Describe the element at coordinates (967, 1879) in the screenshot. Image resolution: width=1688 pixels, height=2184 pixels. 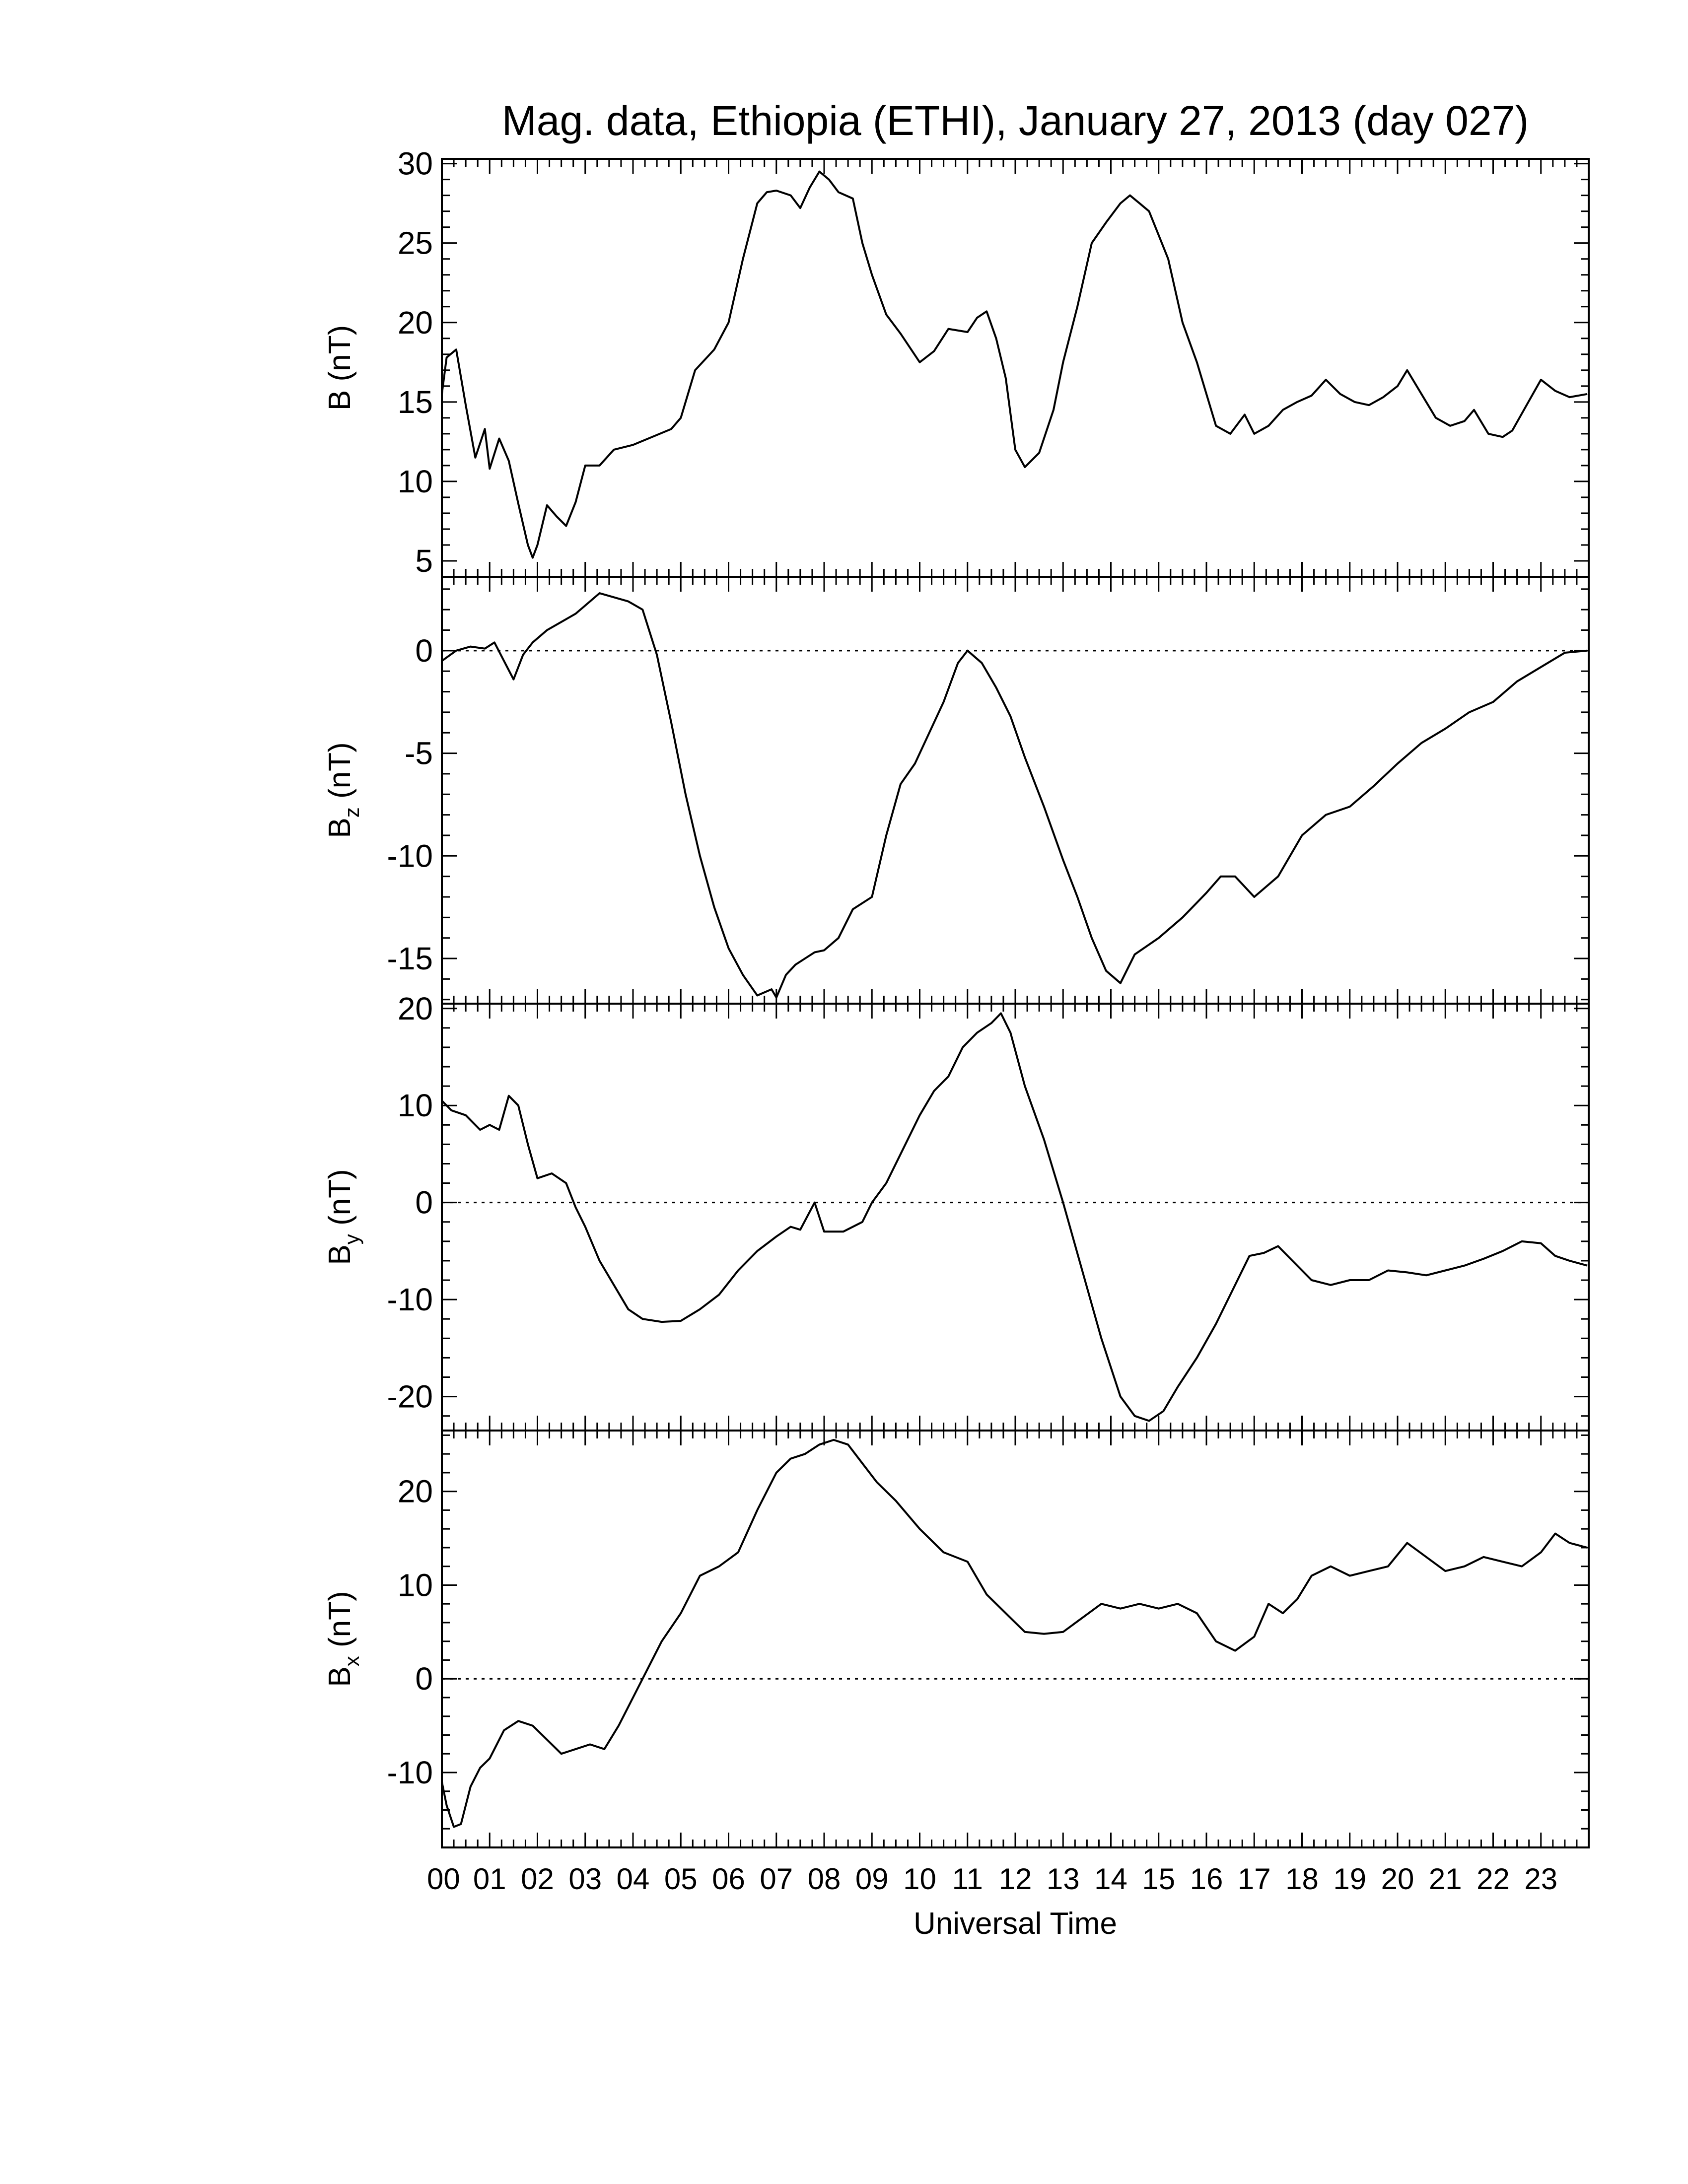
I see `x-tick-label: 11` at that location.